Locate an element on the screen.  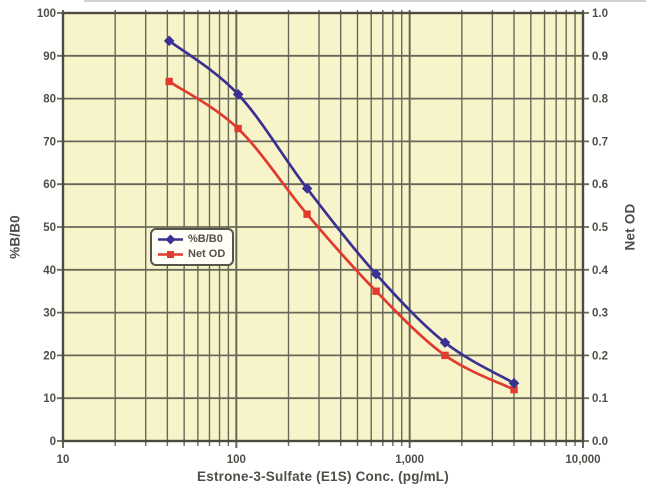
y-left-tick-label: 40 is located at coordinates (49, 271).